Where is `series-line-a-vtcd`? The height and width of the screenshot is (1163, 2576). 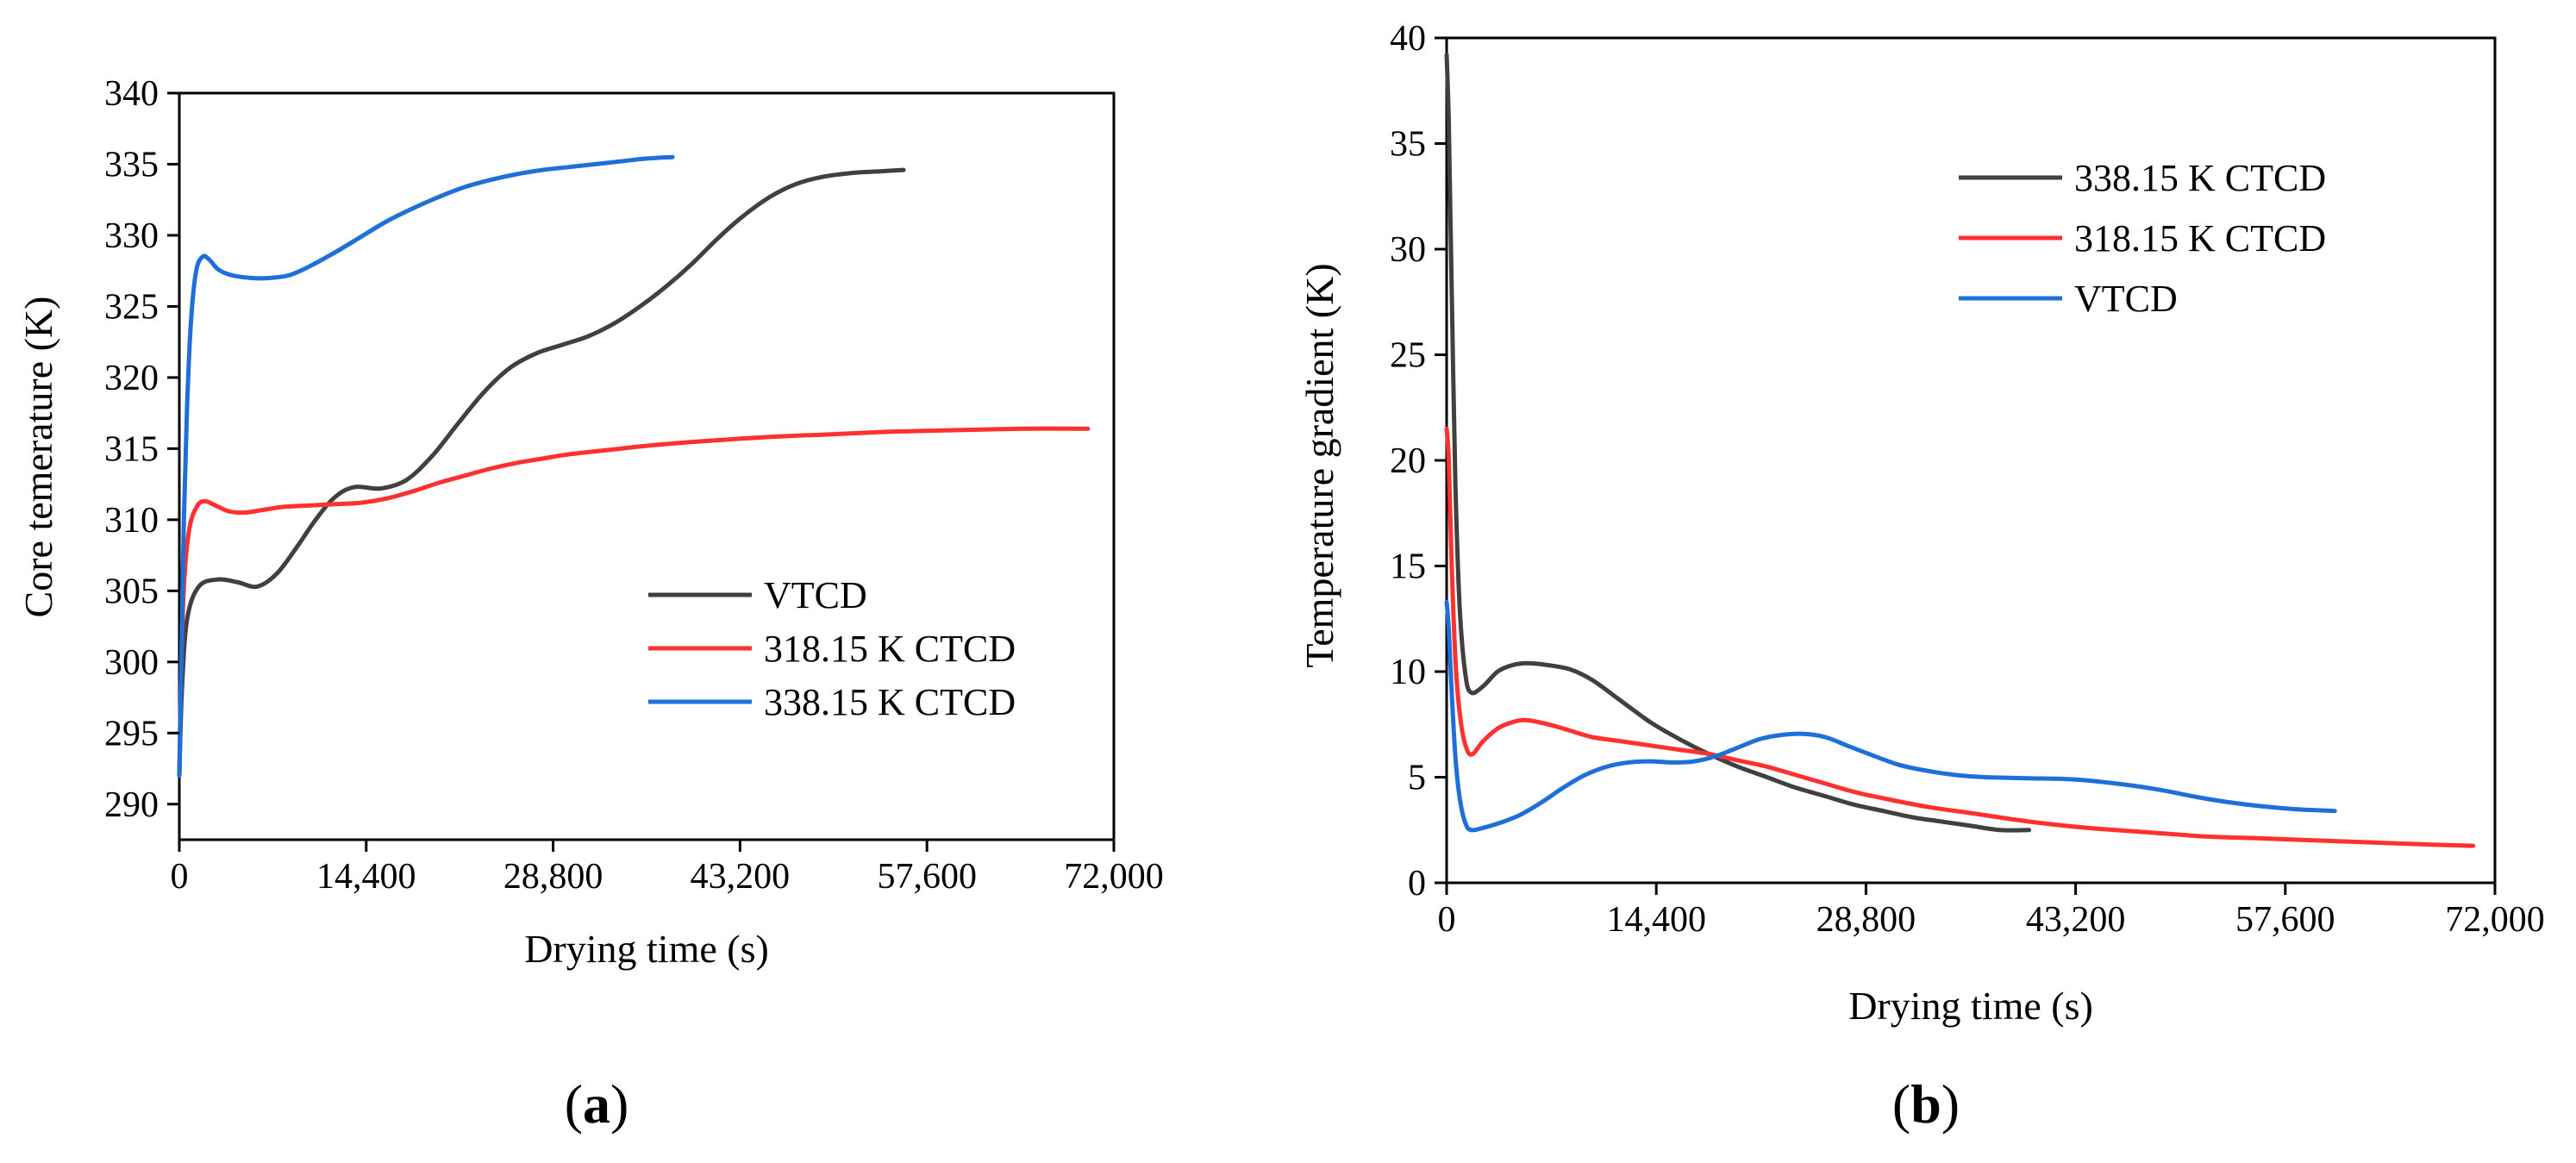 series-line-a-vtcd is located at coordinates (541, 473).